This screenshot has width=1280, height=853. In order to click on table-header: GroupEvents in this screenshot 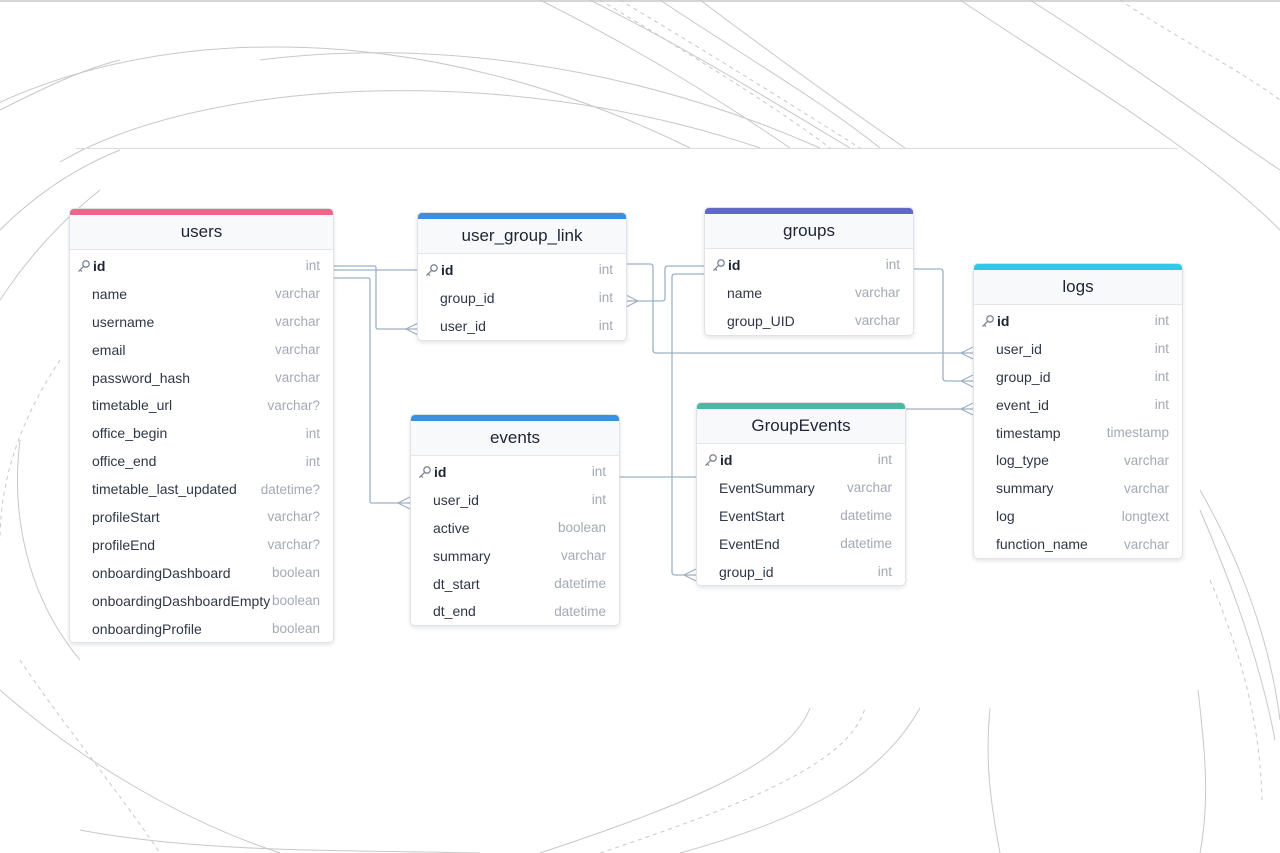, I will do `click(801, 423)`.